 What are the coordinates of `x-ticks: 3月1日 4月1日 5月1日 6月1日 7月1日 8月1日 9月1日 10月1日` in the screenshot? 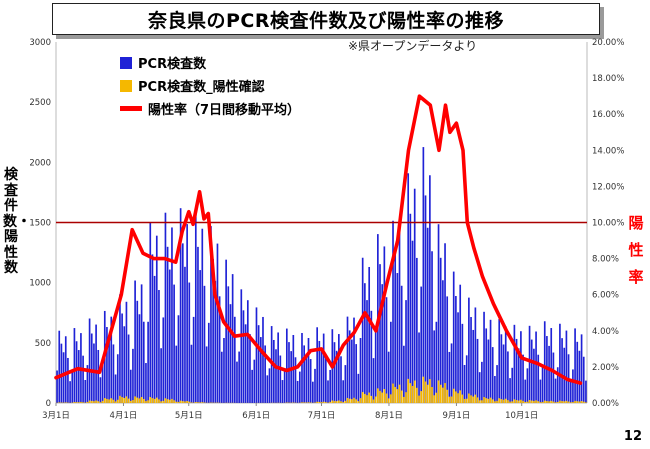 It's located at (290, 412).